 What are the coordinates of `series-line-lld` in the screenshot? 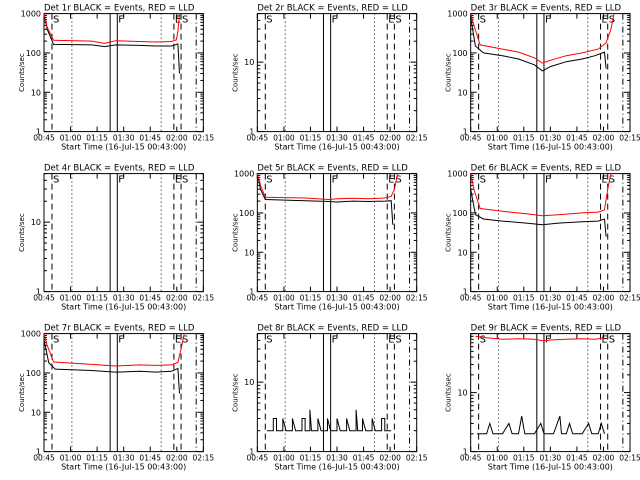 It's located at (327, 187).